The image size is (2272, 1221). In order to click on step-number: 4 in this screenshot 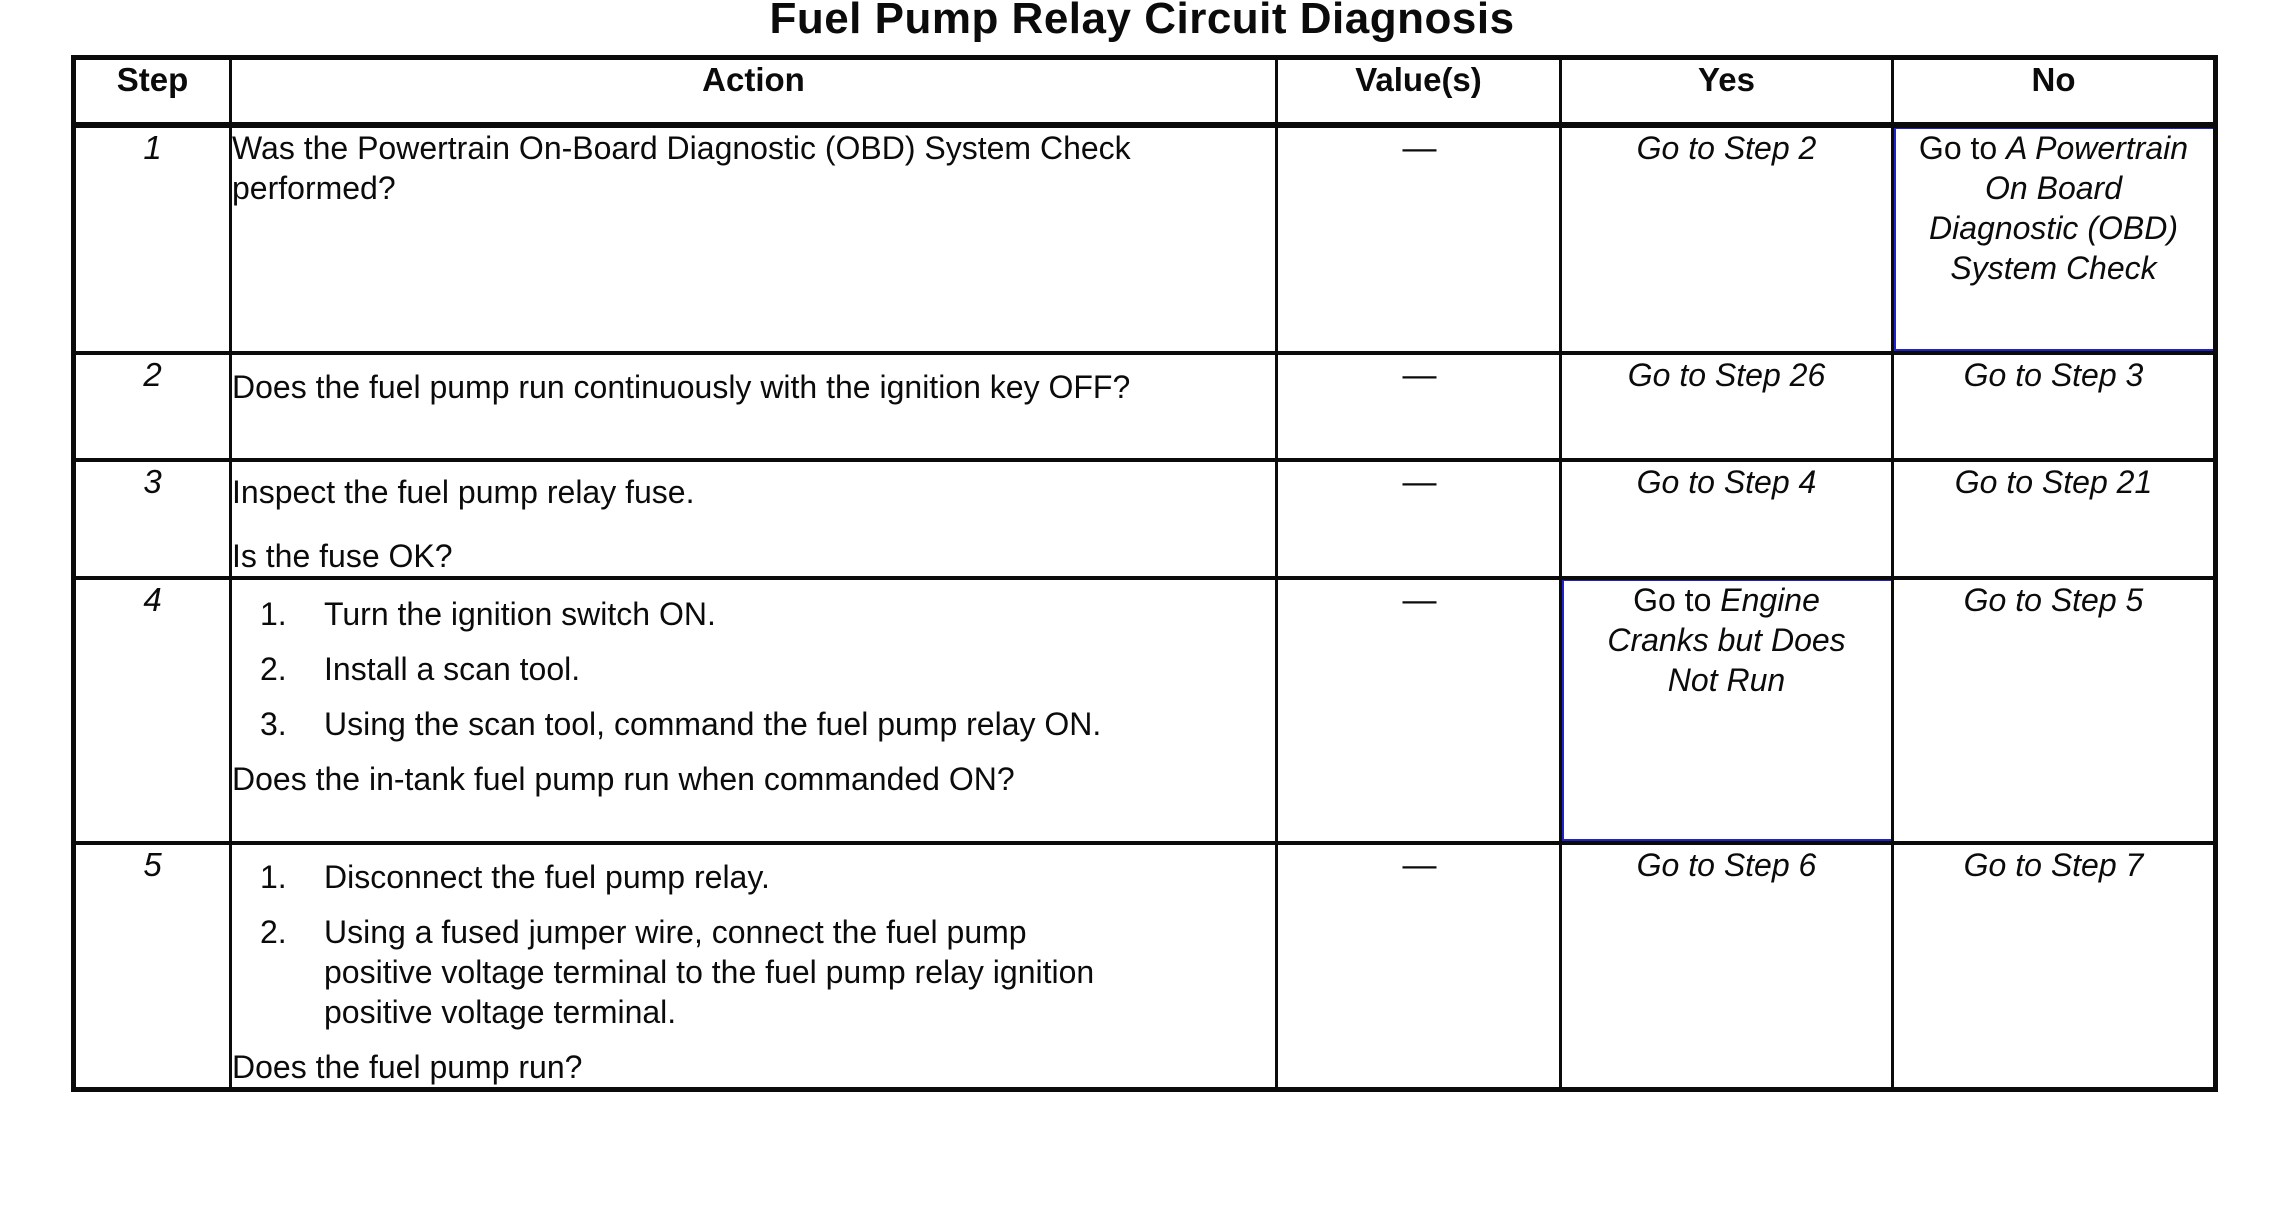, I will do `click(152, 710)`.